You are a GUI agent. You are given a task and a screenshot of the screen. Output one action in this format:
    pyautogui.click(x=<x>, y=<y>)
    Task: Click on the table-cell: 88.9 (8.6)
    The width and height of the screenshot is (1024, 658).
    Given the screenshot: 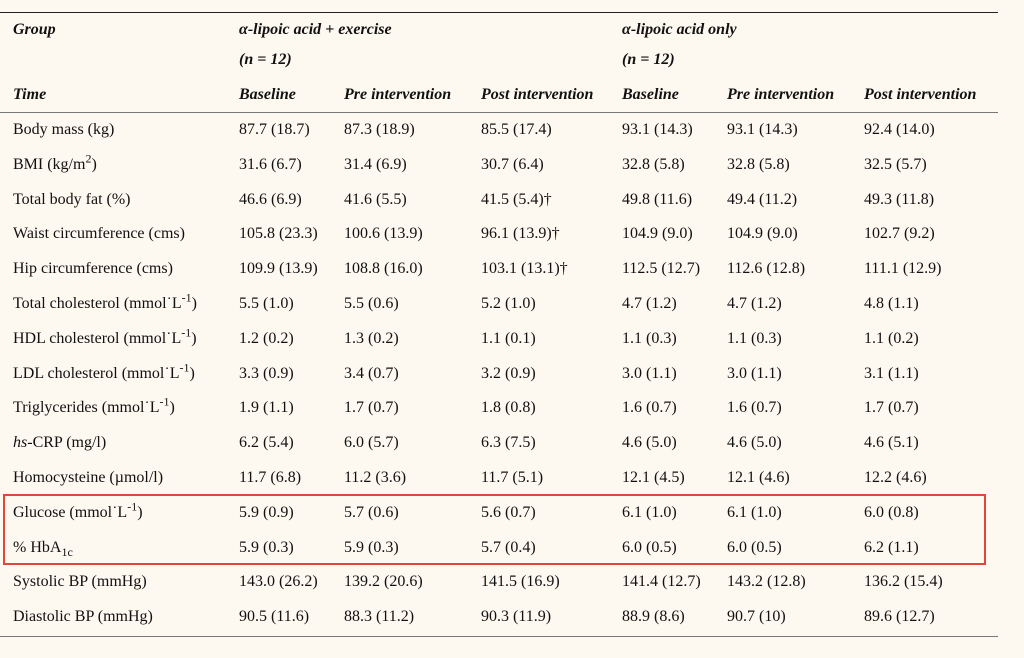 What is the action you would take?
    pyautogui.click(x=653, y=616)
    